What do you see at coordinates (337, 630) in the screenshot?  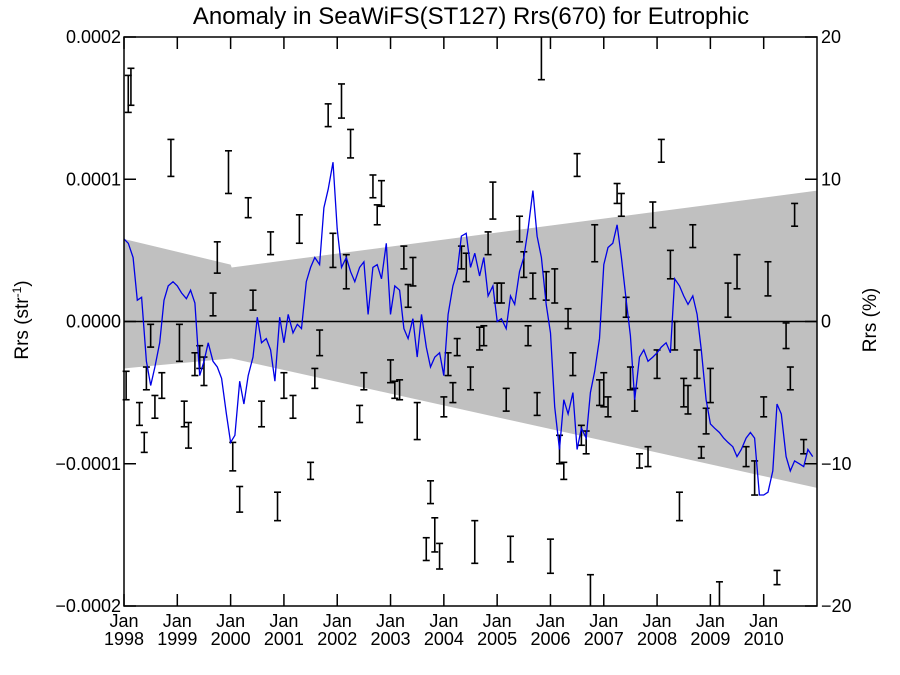 I see `x-tick-label: Jan 2002` at bounding box center [337, 630].